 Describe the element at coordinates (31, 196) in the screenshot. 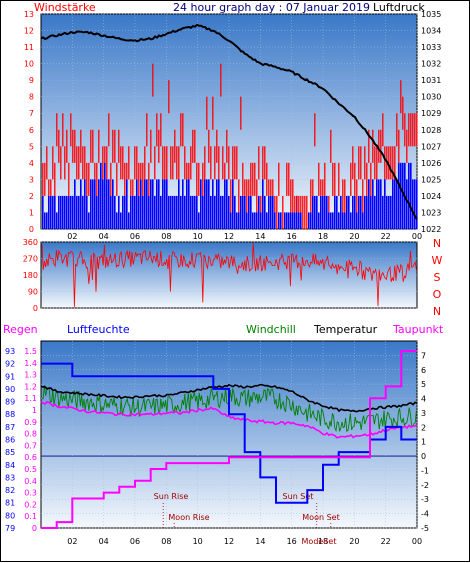

I see `p1-left-tick-label: 2` at that location.